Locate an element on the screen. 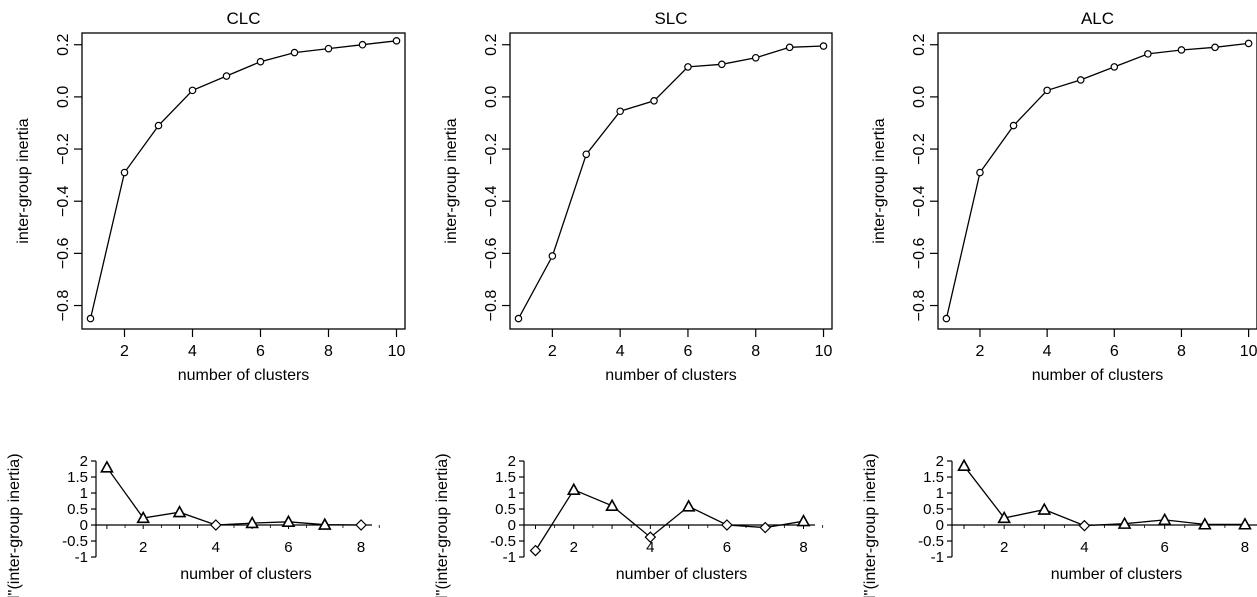 The width and height of the screenshot is (1257, 597). y-tick-label: -0.5 is located at coordinates (931, 541).